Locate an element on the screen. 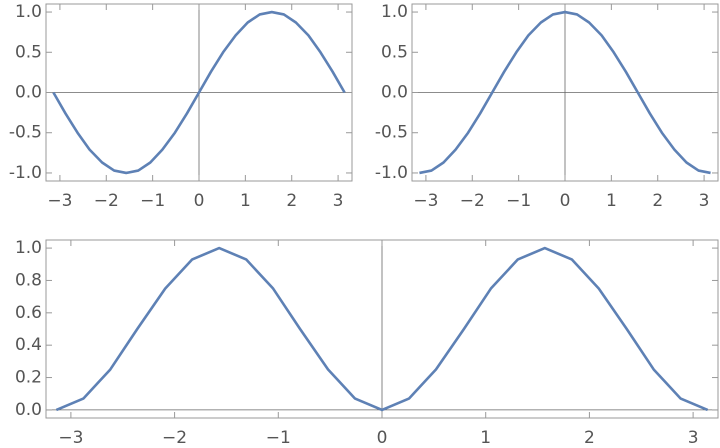 The width and height of the screenshot is (720, 448). curve is located at coordinates (565, 92).